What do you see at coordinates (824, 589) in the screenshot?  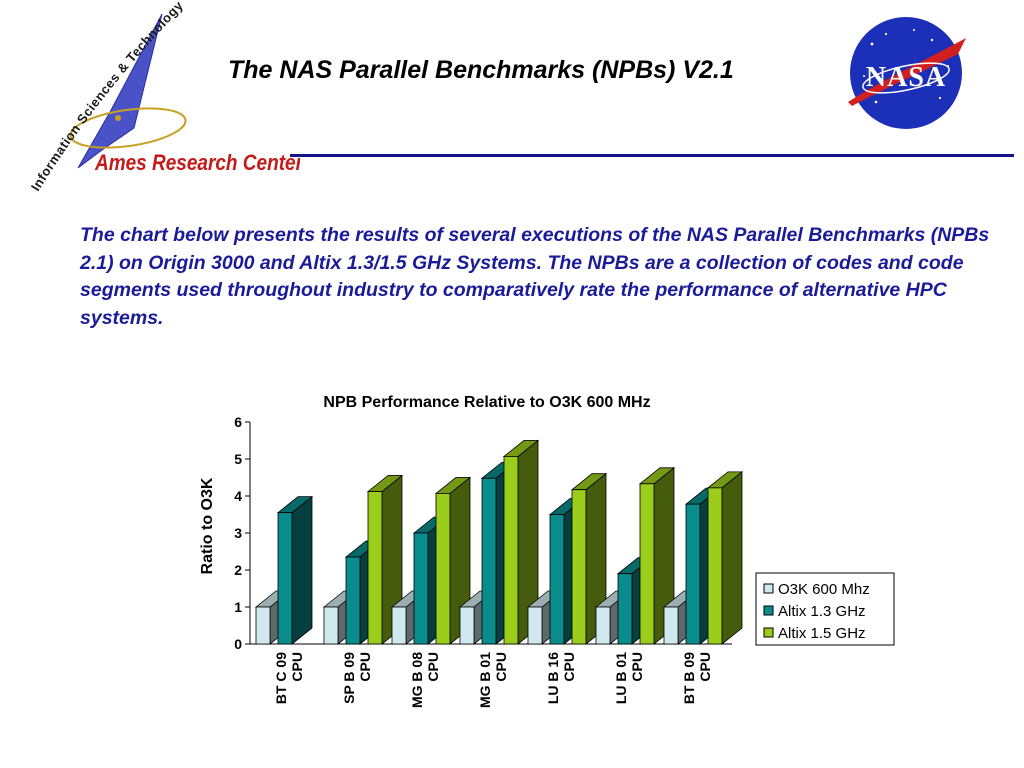 I see `legend-label: O3K 600 Mhz` at bounding box center [824, 589].